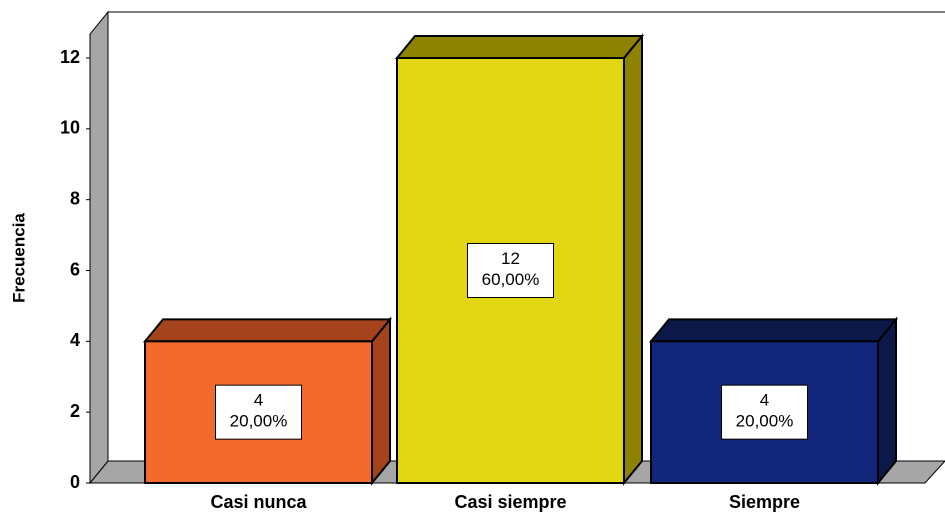 The image size is (945, 517). I want to click on x-tick-label: Siempre, so click(764, 502).